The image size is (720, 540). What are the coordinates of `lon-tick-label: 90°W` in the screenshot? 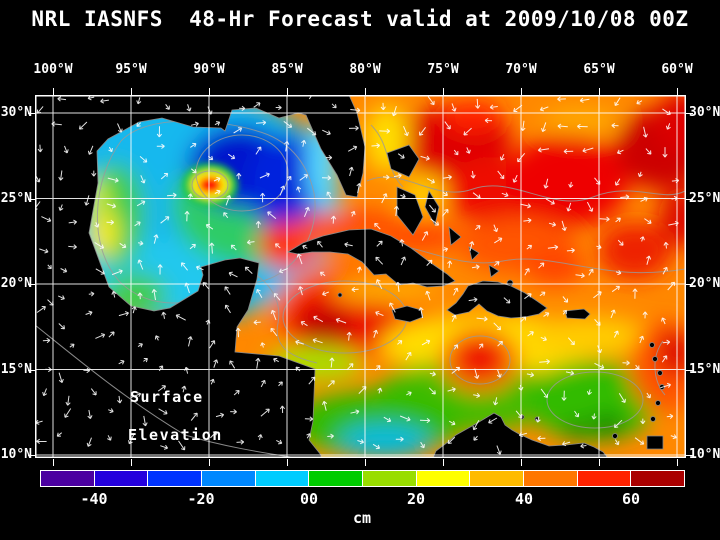 It's located at (209, 69).